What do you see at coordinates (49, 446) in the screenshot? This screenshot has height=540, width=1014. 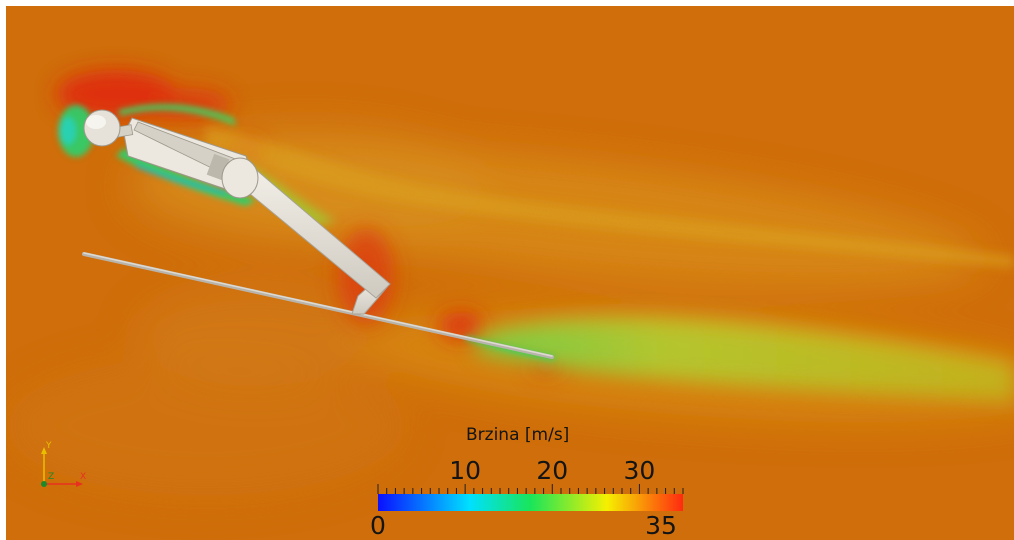 I see `y-axis-label: Y` at bounding box center [49, 446].